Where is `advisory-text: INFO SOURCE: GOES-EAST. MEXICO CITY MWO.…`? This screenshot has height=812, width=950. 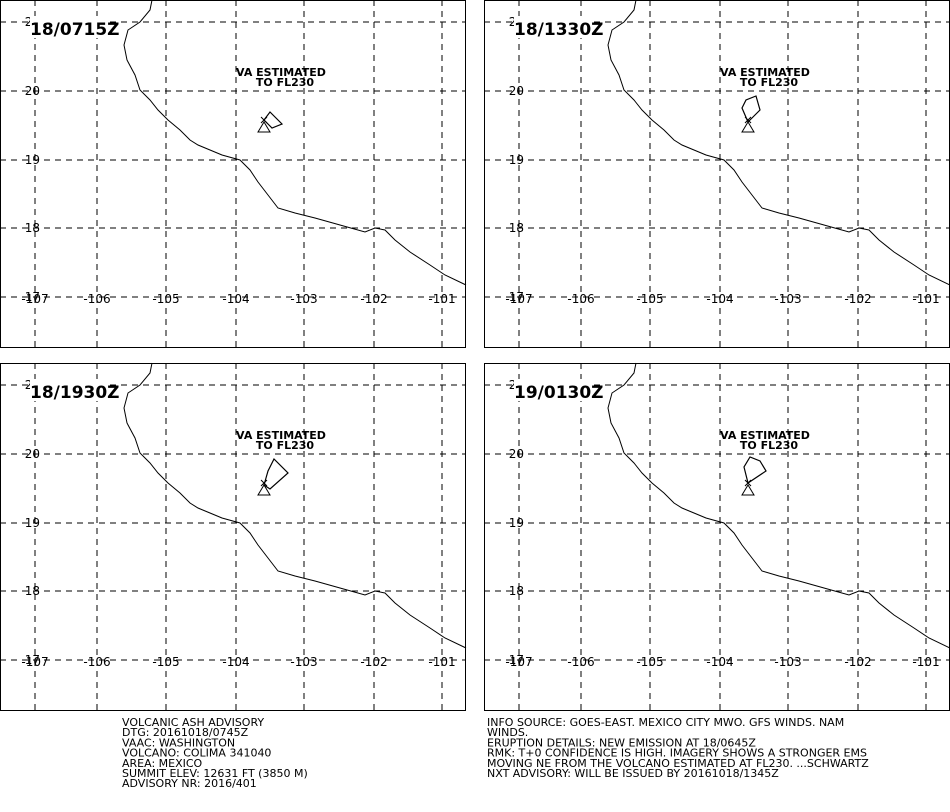
advisory-text: INFO SOURCE: GOES-EAST. MEXICO CITY MWO.… is located at coordinates (665, 722).